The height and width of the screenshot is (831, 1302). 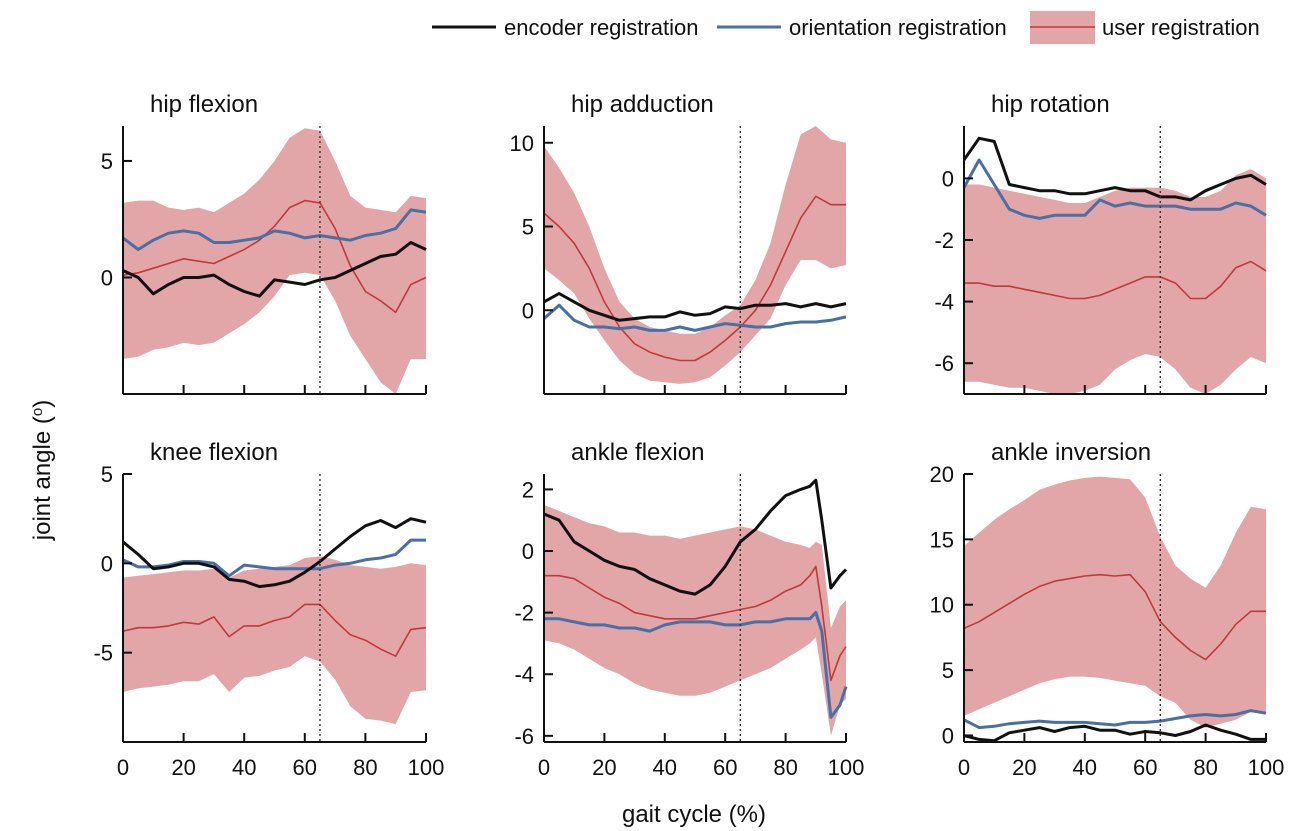 What do you see at coordinates (244, 767) in the screenshot?
I see `knee-flexion-xtick-label-2: 40` at bounding box center [244, 767].